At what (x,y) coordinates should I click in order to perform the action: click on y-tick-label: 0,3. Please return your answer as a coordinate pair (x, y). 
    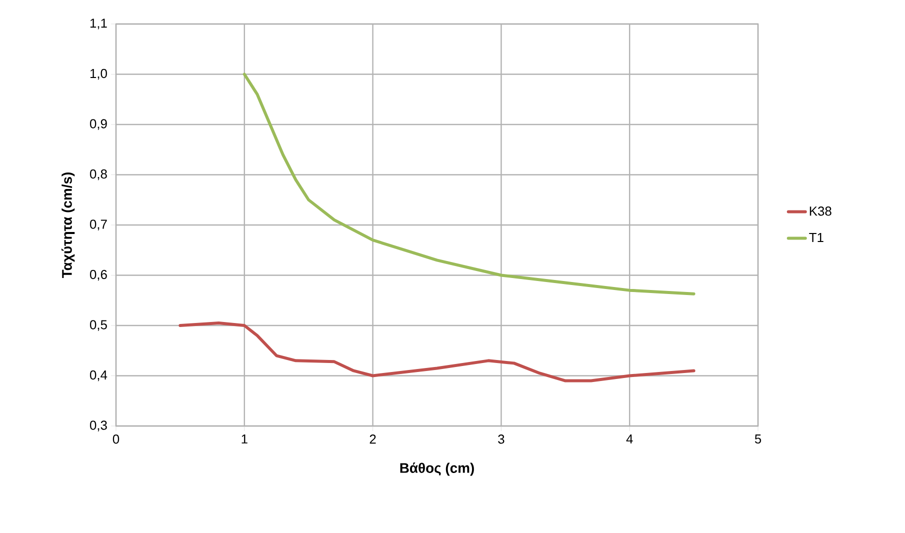
    Looking at the image, I should click on (98, 426).